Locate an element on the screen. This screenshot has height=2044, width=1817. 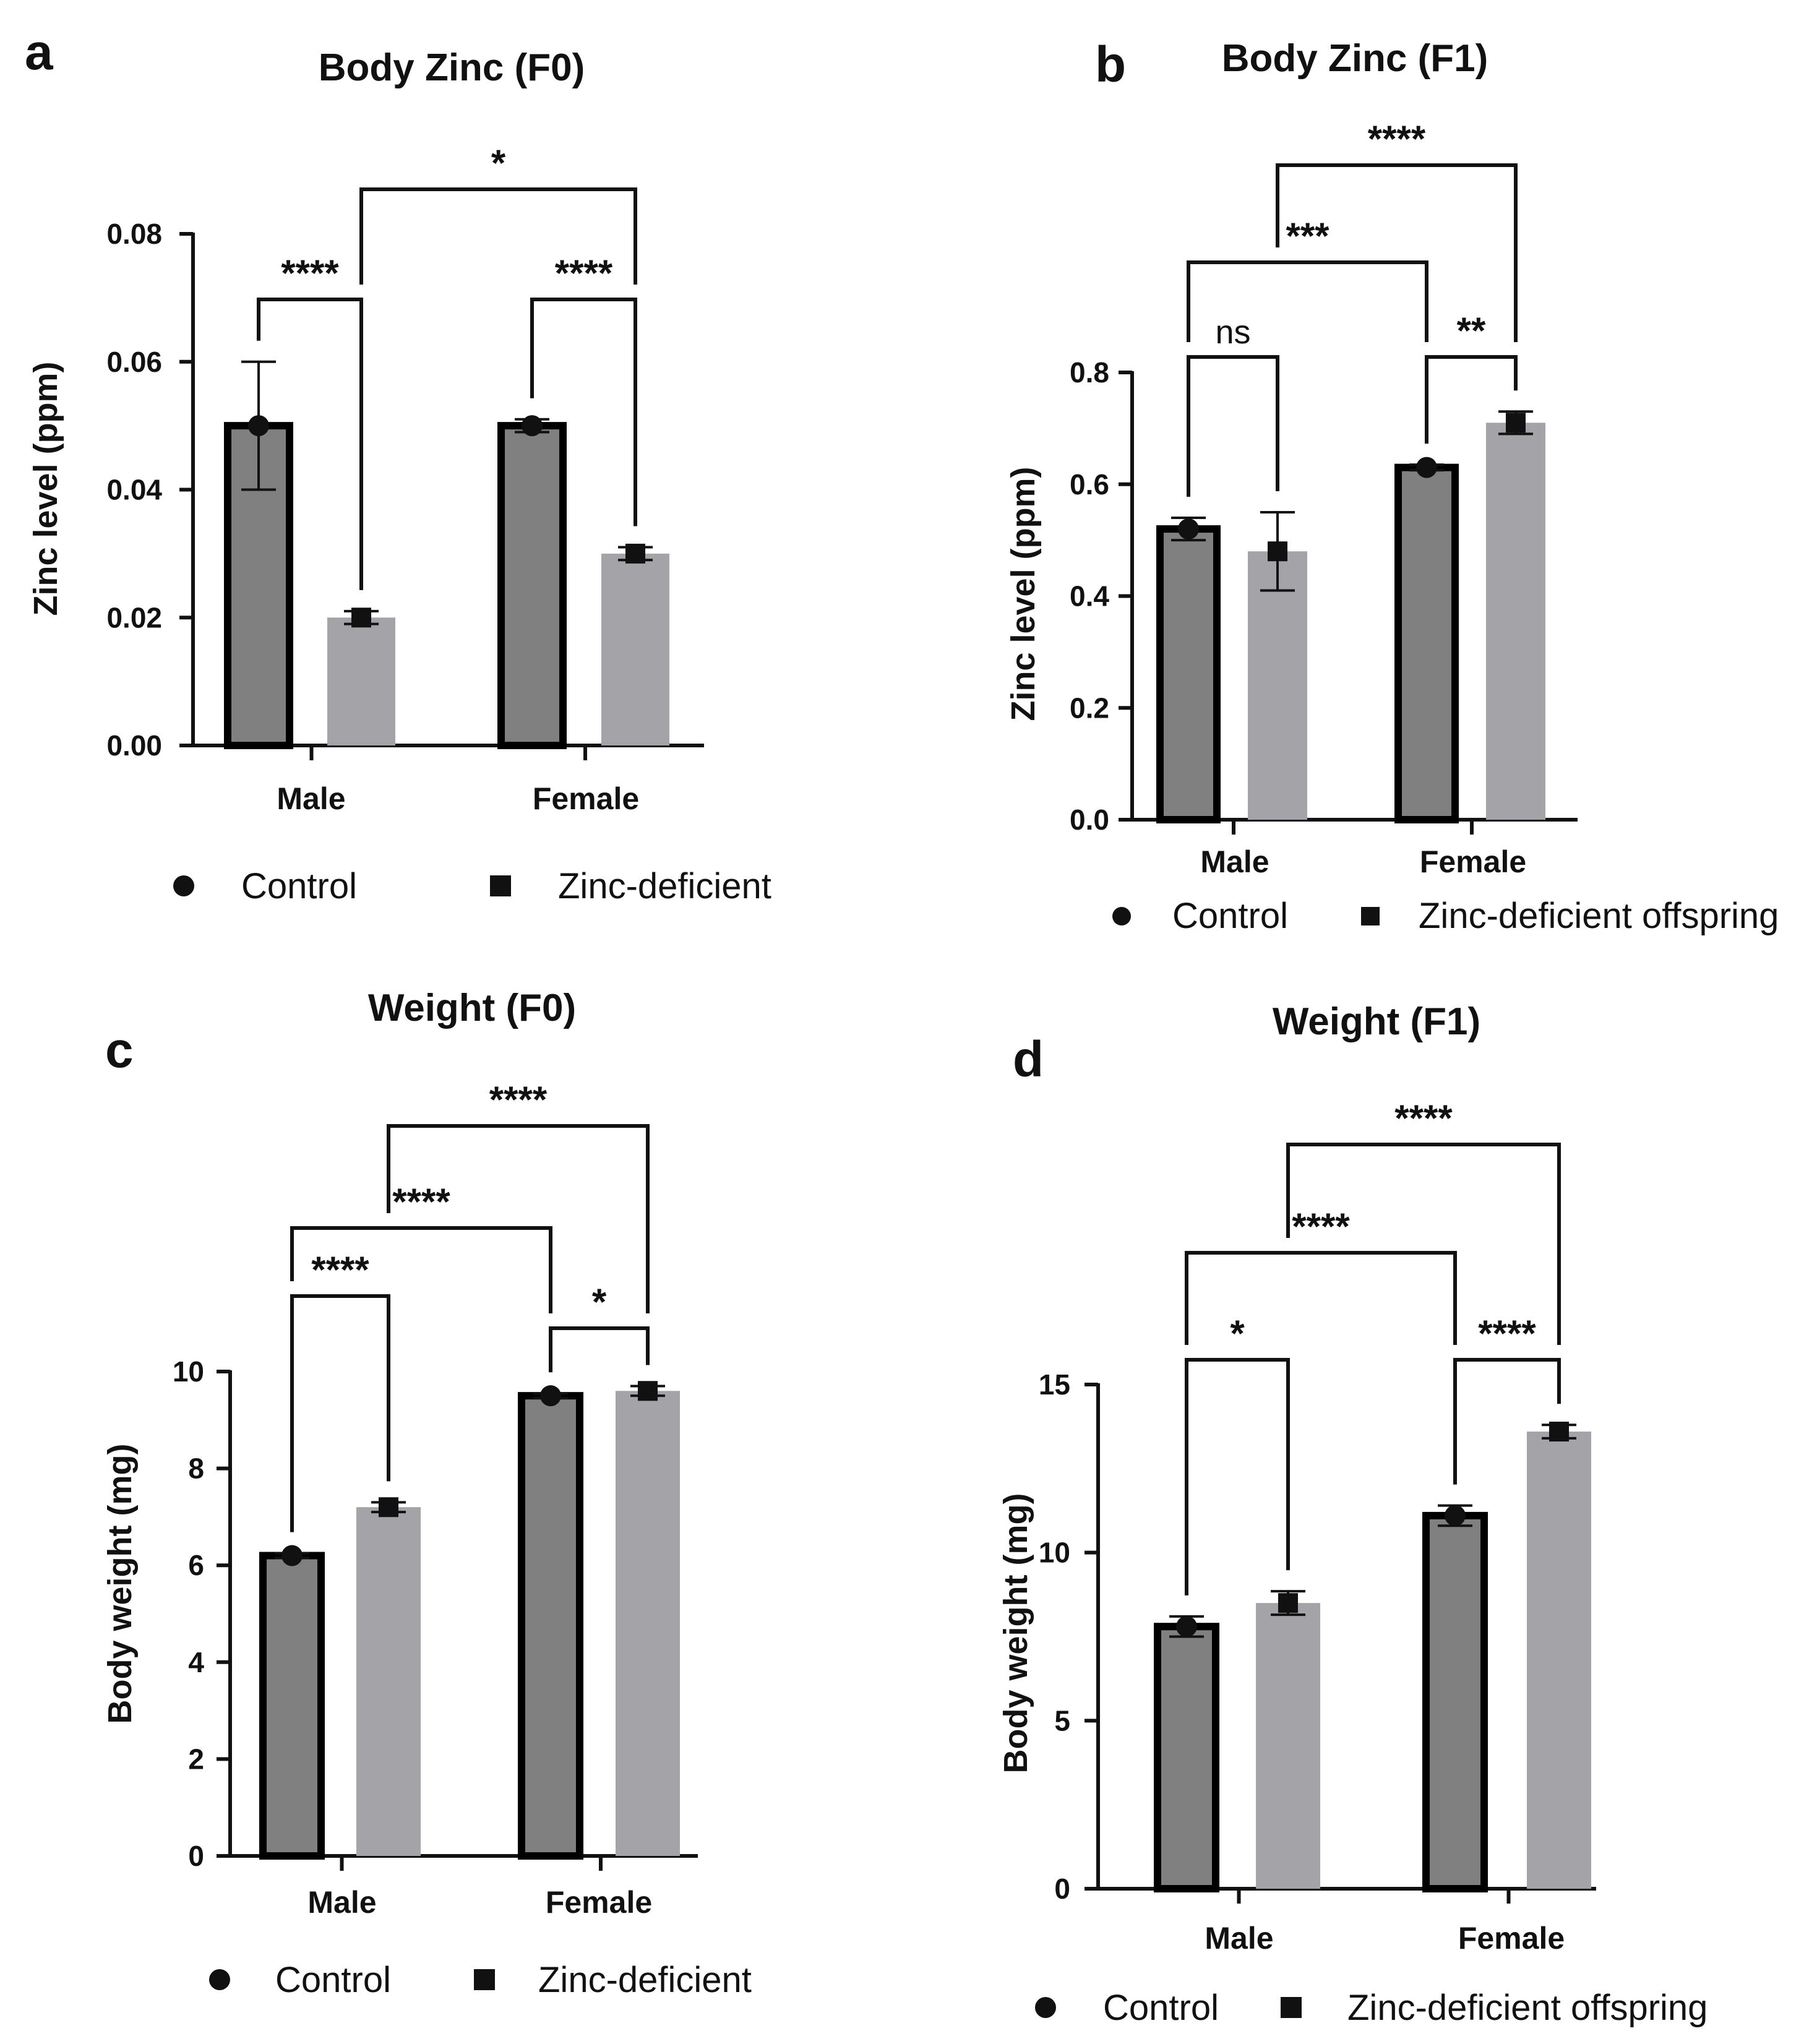
legend-label-zinc-deficient-offspring: Zinc-deficient offspring is located at coordinates (1599, 916).